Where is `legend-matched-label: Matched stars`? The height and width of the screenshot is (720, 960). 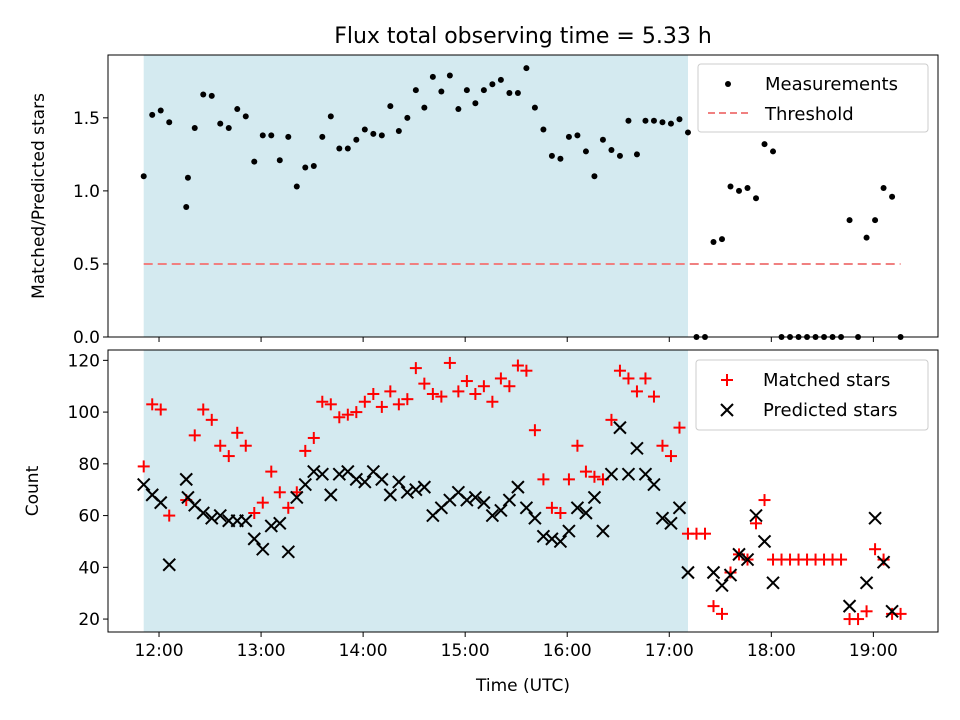 legend-matched-label: Matched stars is located at coordinates (826, 380).